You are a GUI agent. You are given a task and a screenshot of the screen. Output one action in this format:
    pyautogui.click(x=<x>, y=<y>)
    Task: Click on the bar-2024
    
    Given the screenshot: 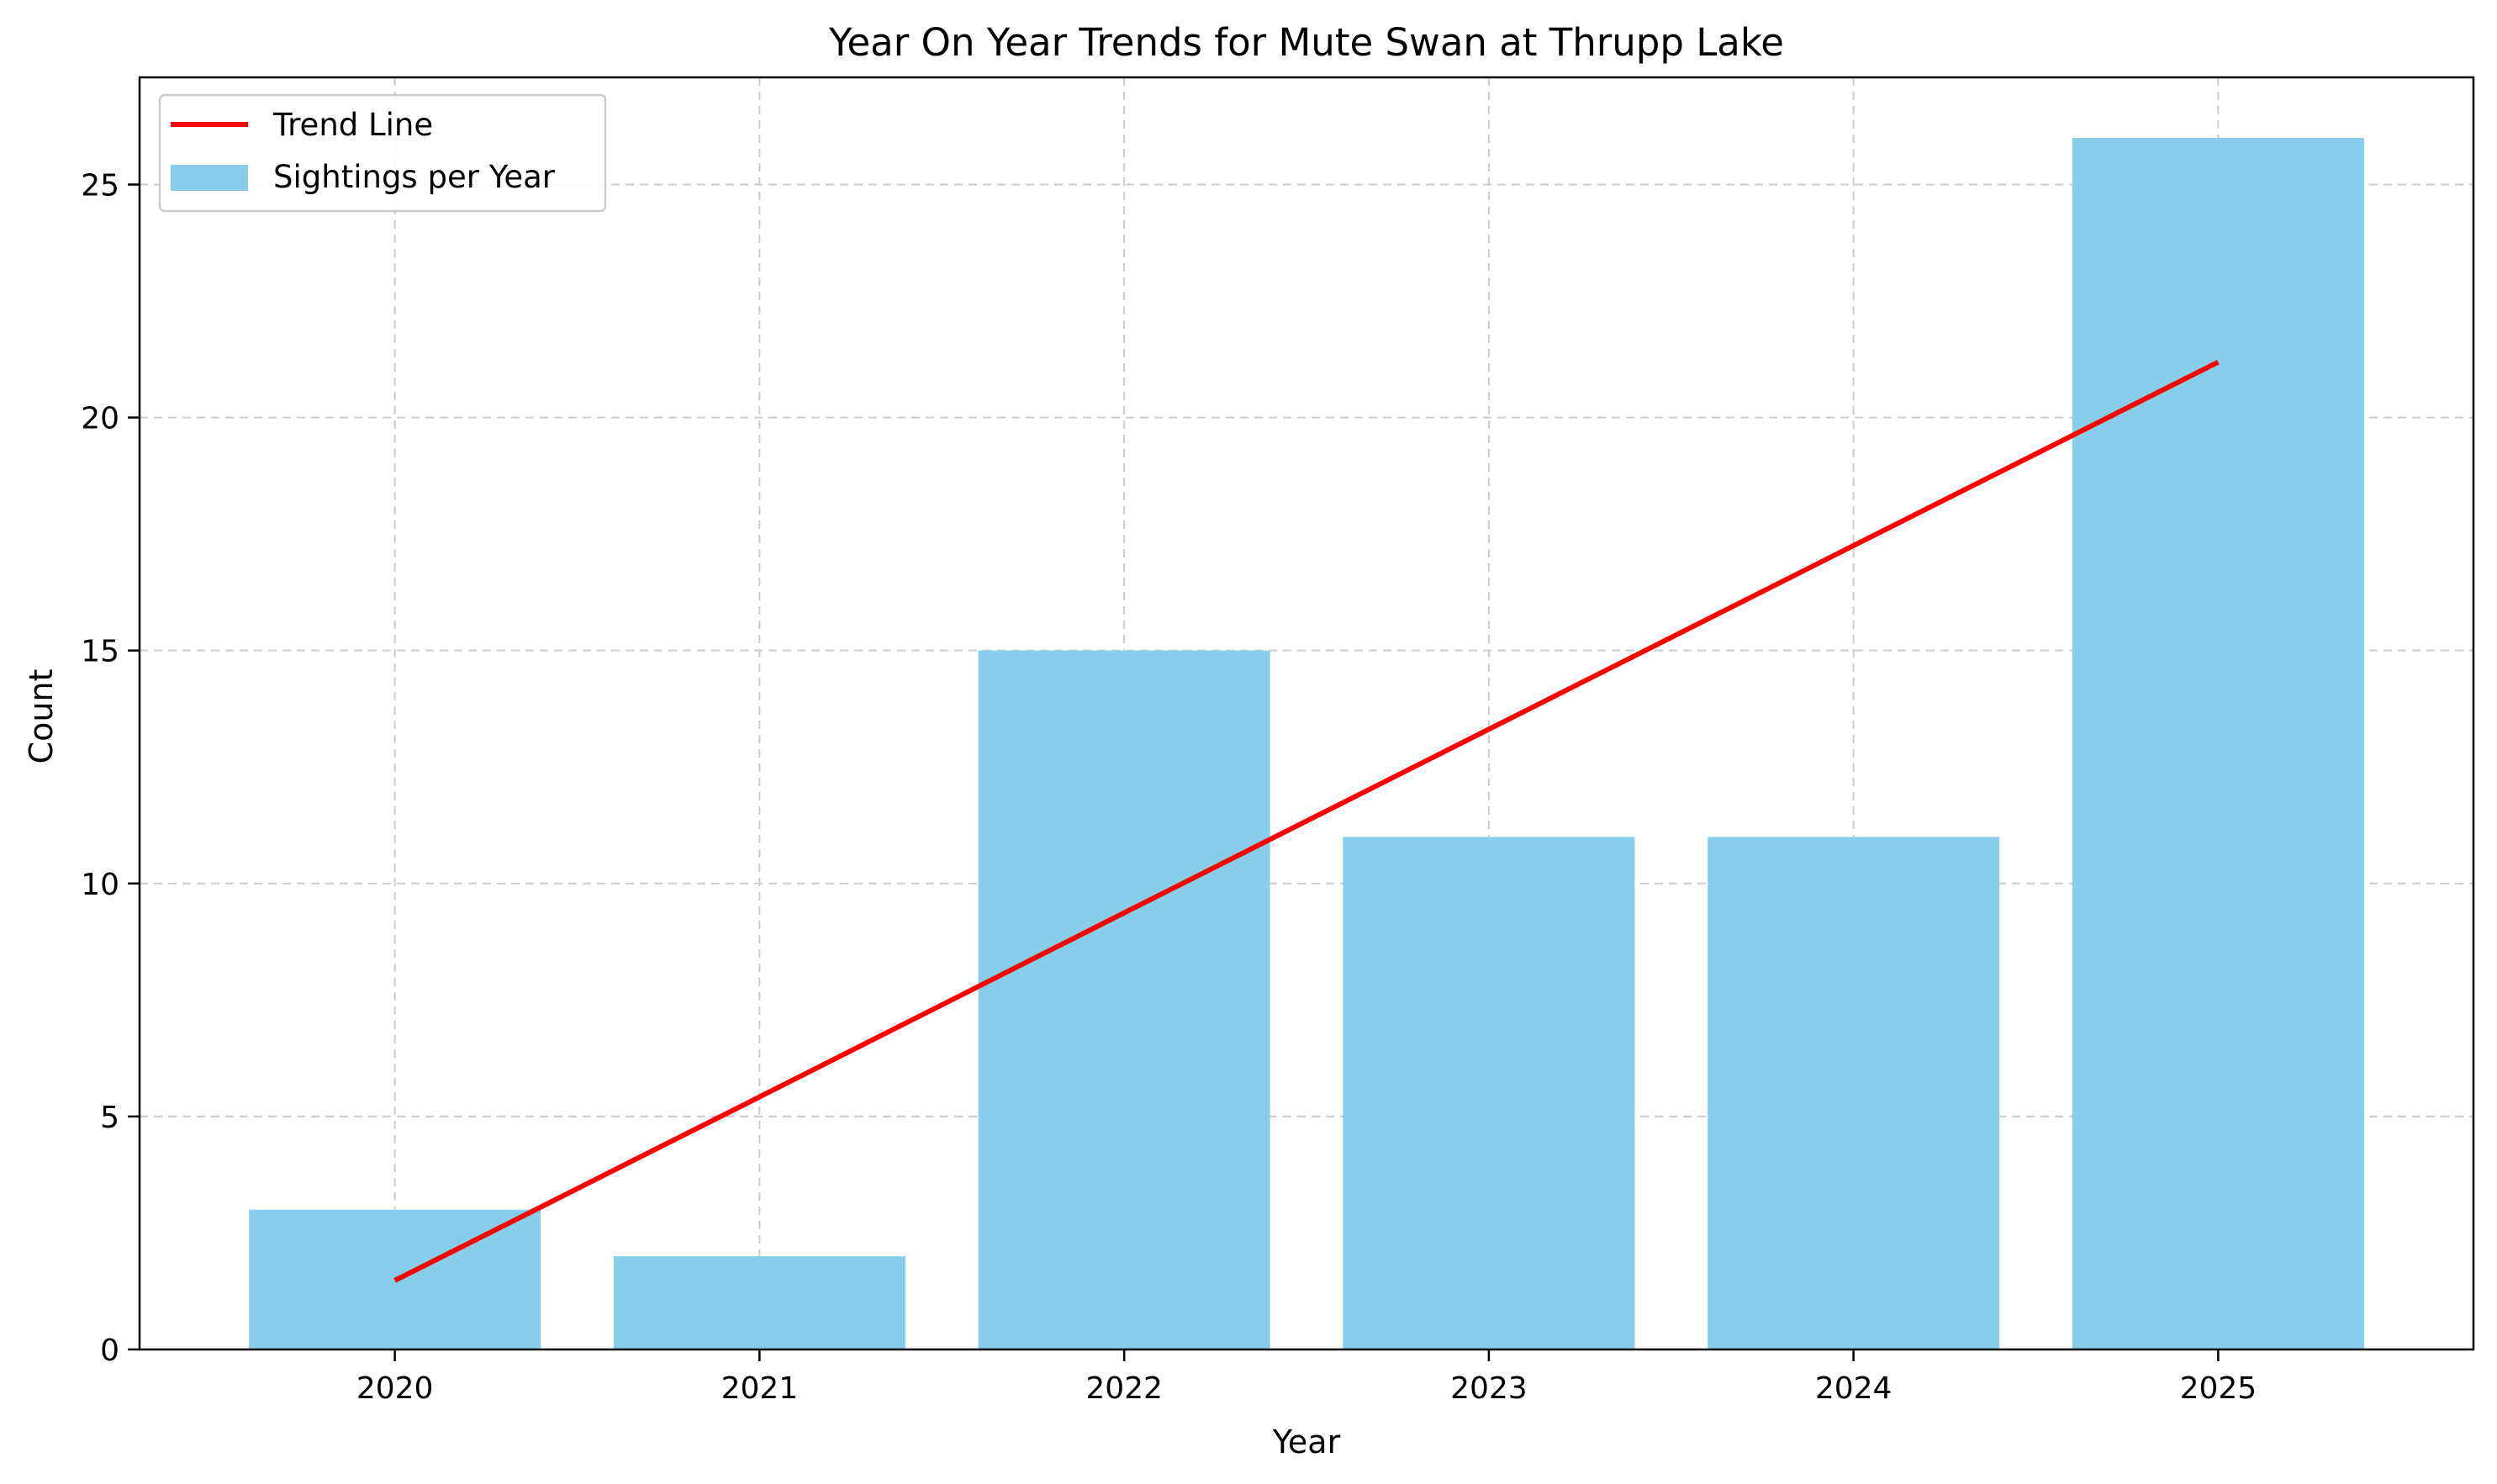 What is the action you would take?
    pyautogui.click(x=1854, y=1093)
    